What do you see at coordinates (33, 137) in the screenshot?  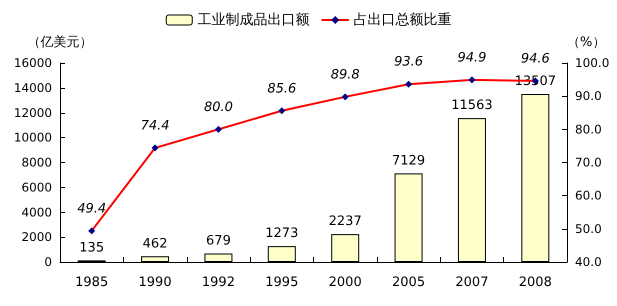 I see `y-tick-label: 10000` at bounding box center [33, 137].